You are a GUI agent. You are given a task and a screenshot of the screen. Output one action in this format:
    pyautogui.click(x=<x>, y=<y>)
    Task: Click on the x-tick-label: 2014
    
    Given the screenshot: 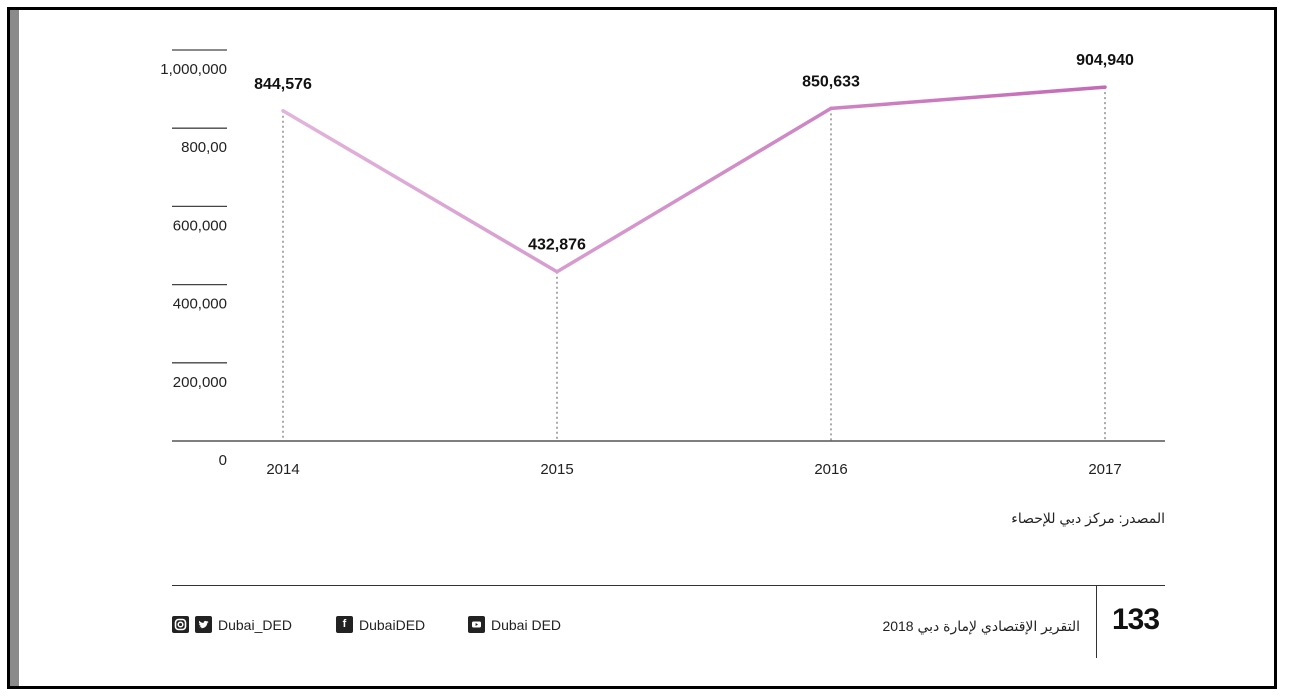 What is the action you would take?
    pyautogui.click(x=282, y=469)
    